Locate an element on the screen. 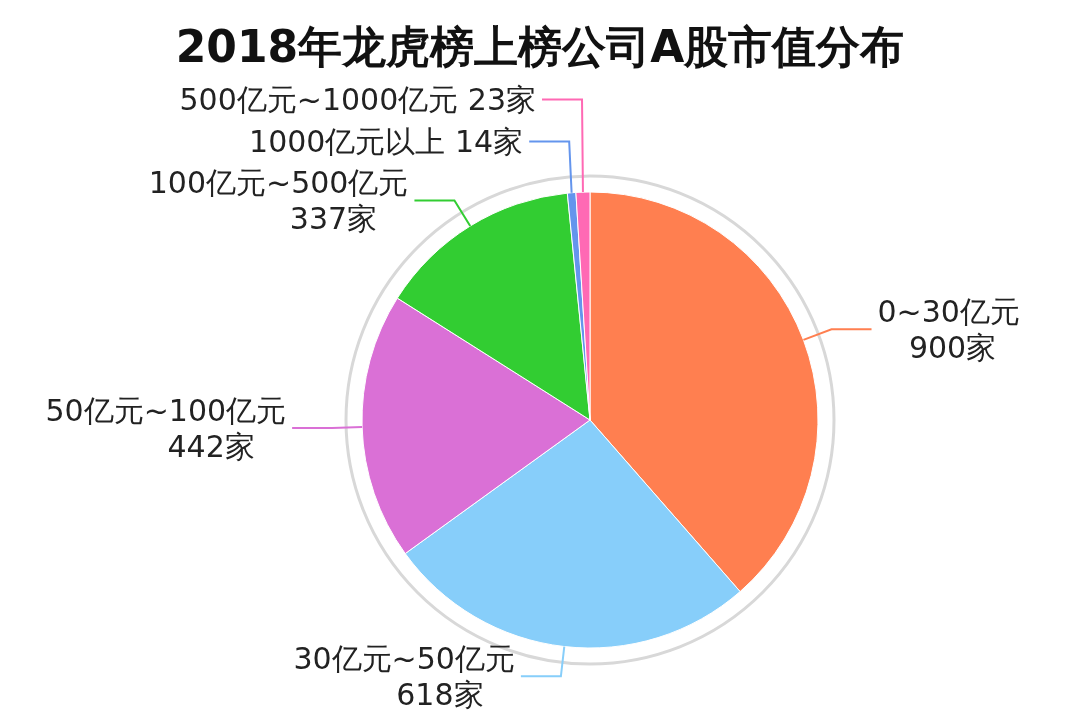  slice-label: 50亿元~100亿元 is located at coordinates (166, 410).